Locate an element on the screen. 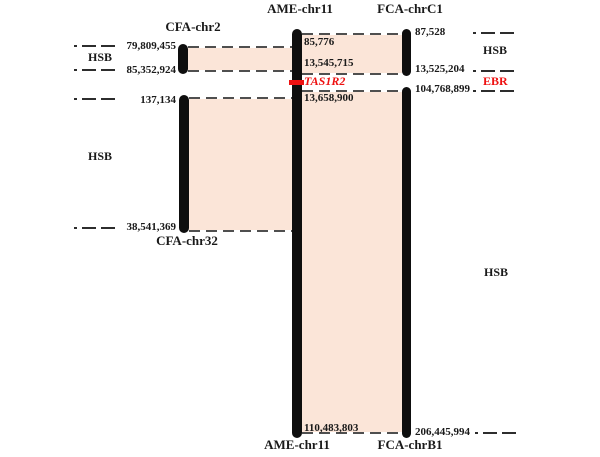 The width and height of the screenshot is (600, 457). chromosome-bar-cfa-chr2 is located at coordinates (183, 59).